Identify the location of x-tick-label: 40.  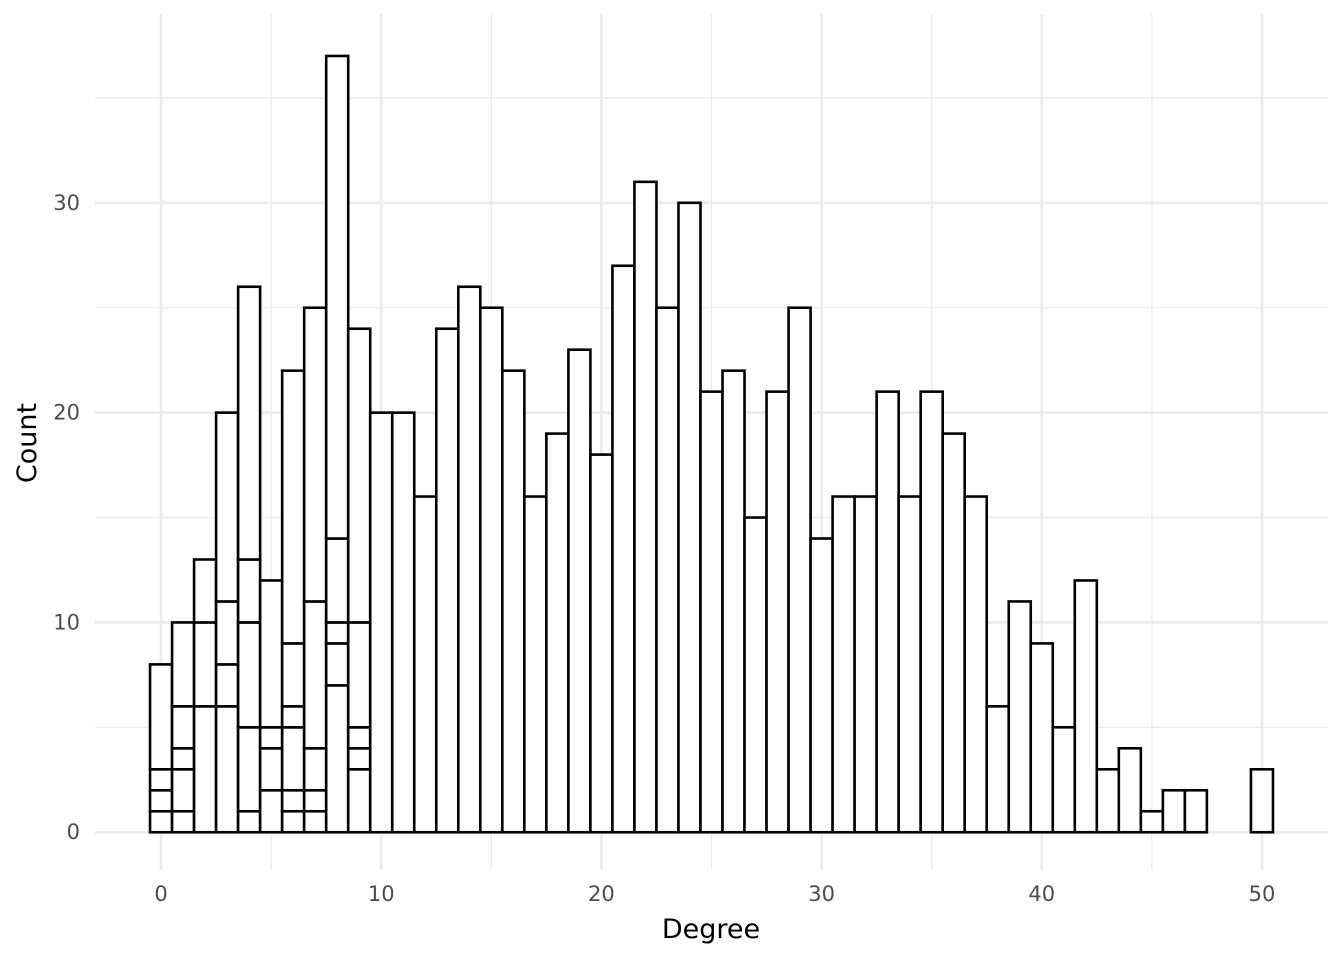
(1041, 894).